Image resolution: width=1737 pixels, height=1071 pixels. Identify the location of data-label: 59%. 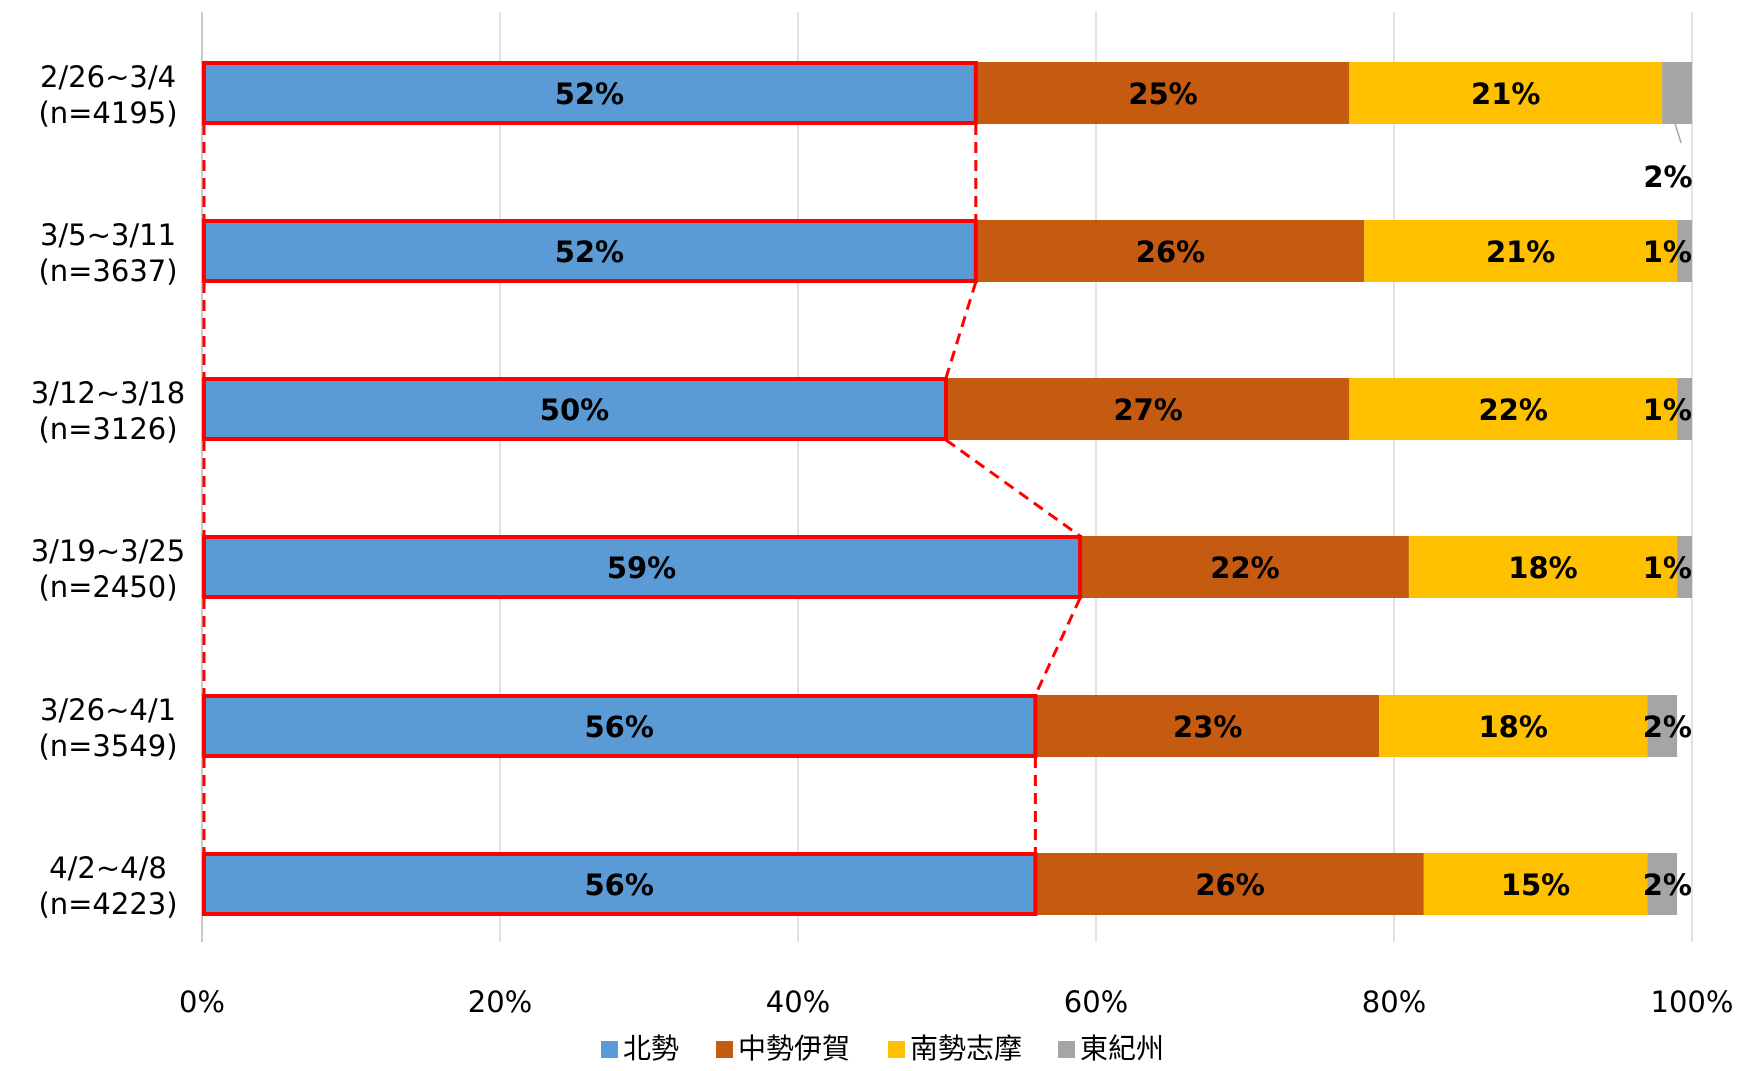
(641, 568).